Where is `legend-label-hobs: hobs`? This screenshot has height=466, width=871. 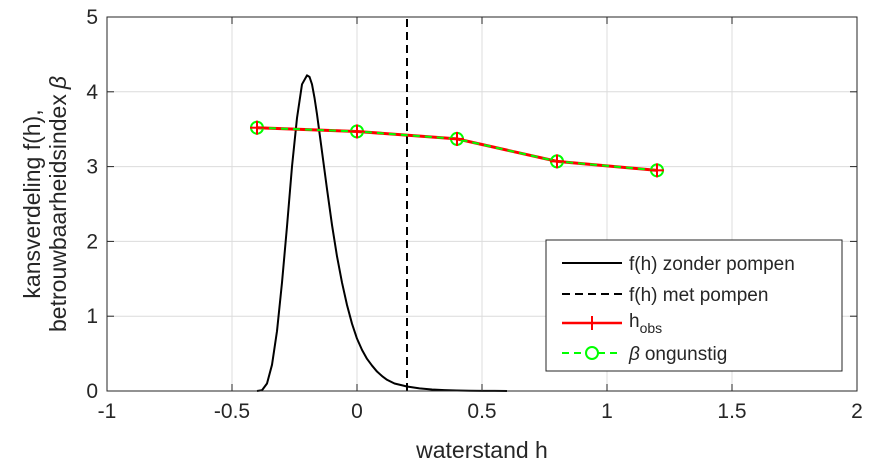
legend-label-hobs: hobs is located at coordinates (645, 323).